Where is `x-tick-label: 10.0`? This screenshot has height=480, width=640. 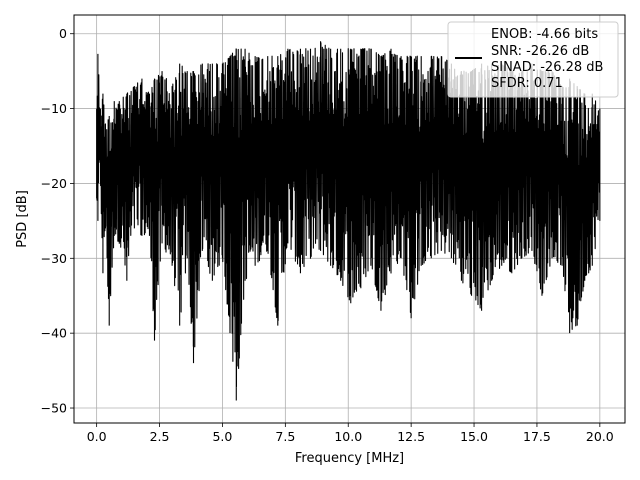 x-tick-label: 10.0 is located at coordinates (348, 436).